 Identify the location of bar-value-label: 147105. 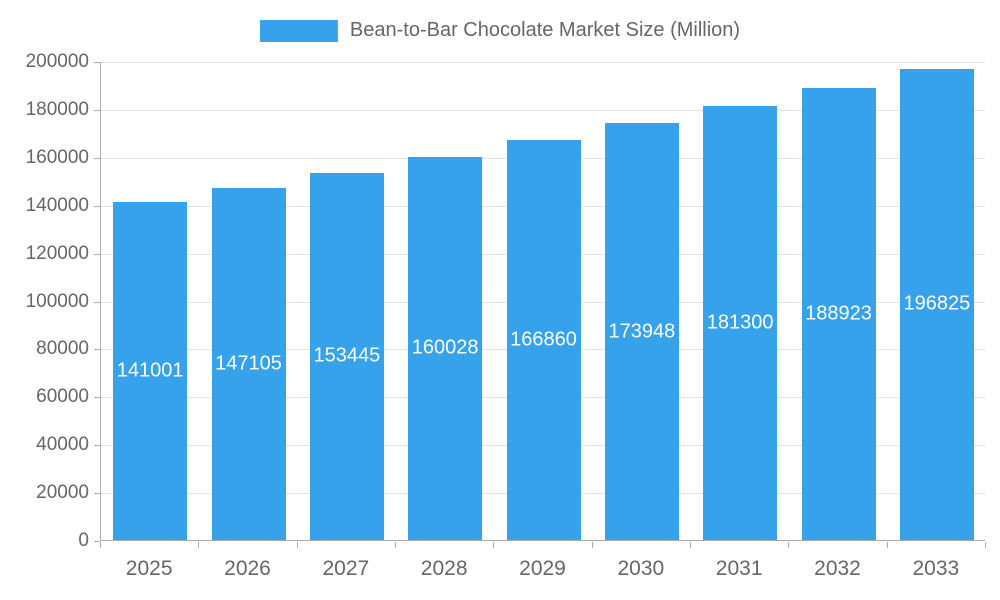
(248, 363).